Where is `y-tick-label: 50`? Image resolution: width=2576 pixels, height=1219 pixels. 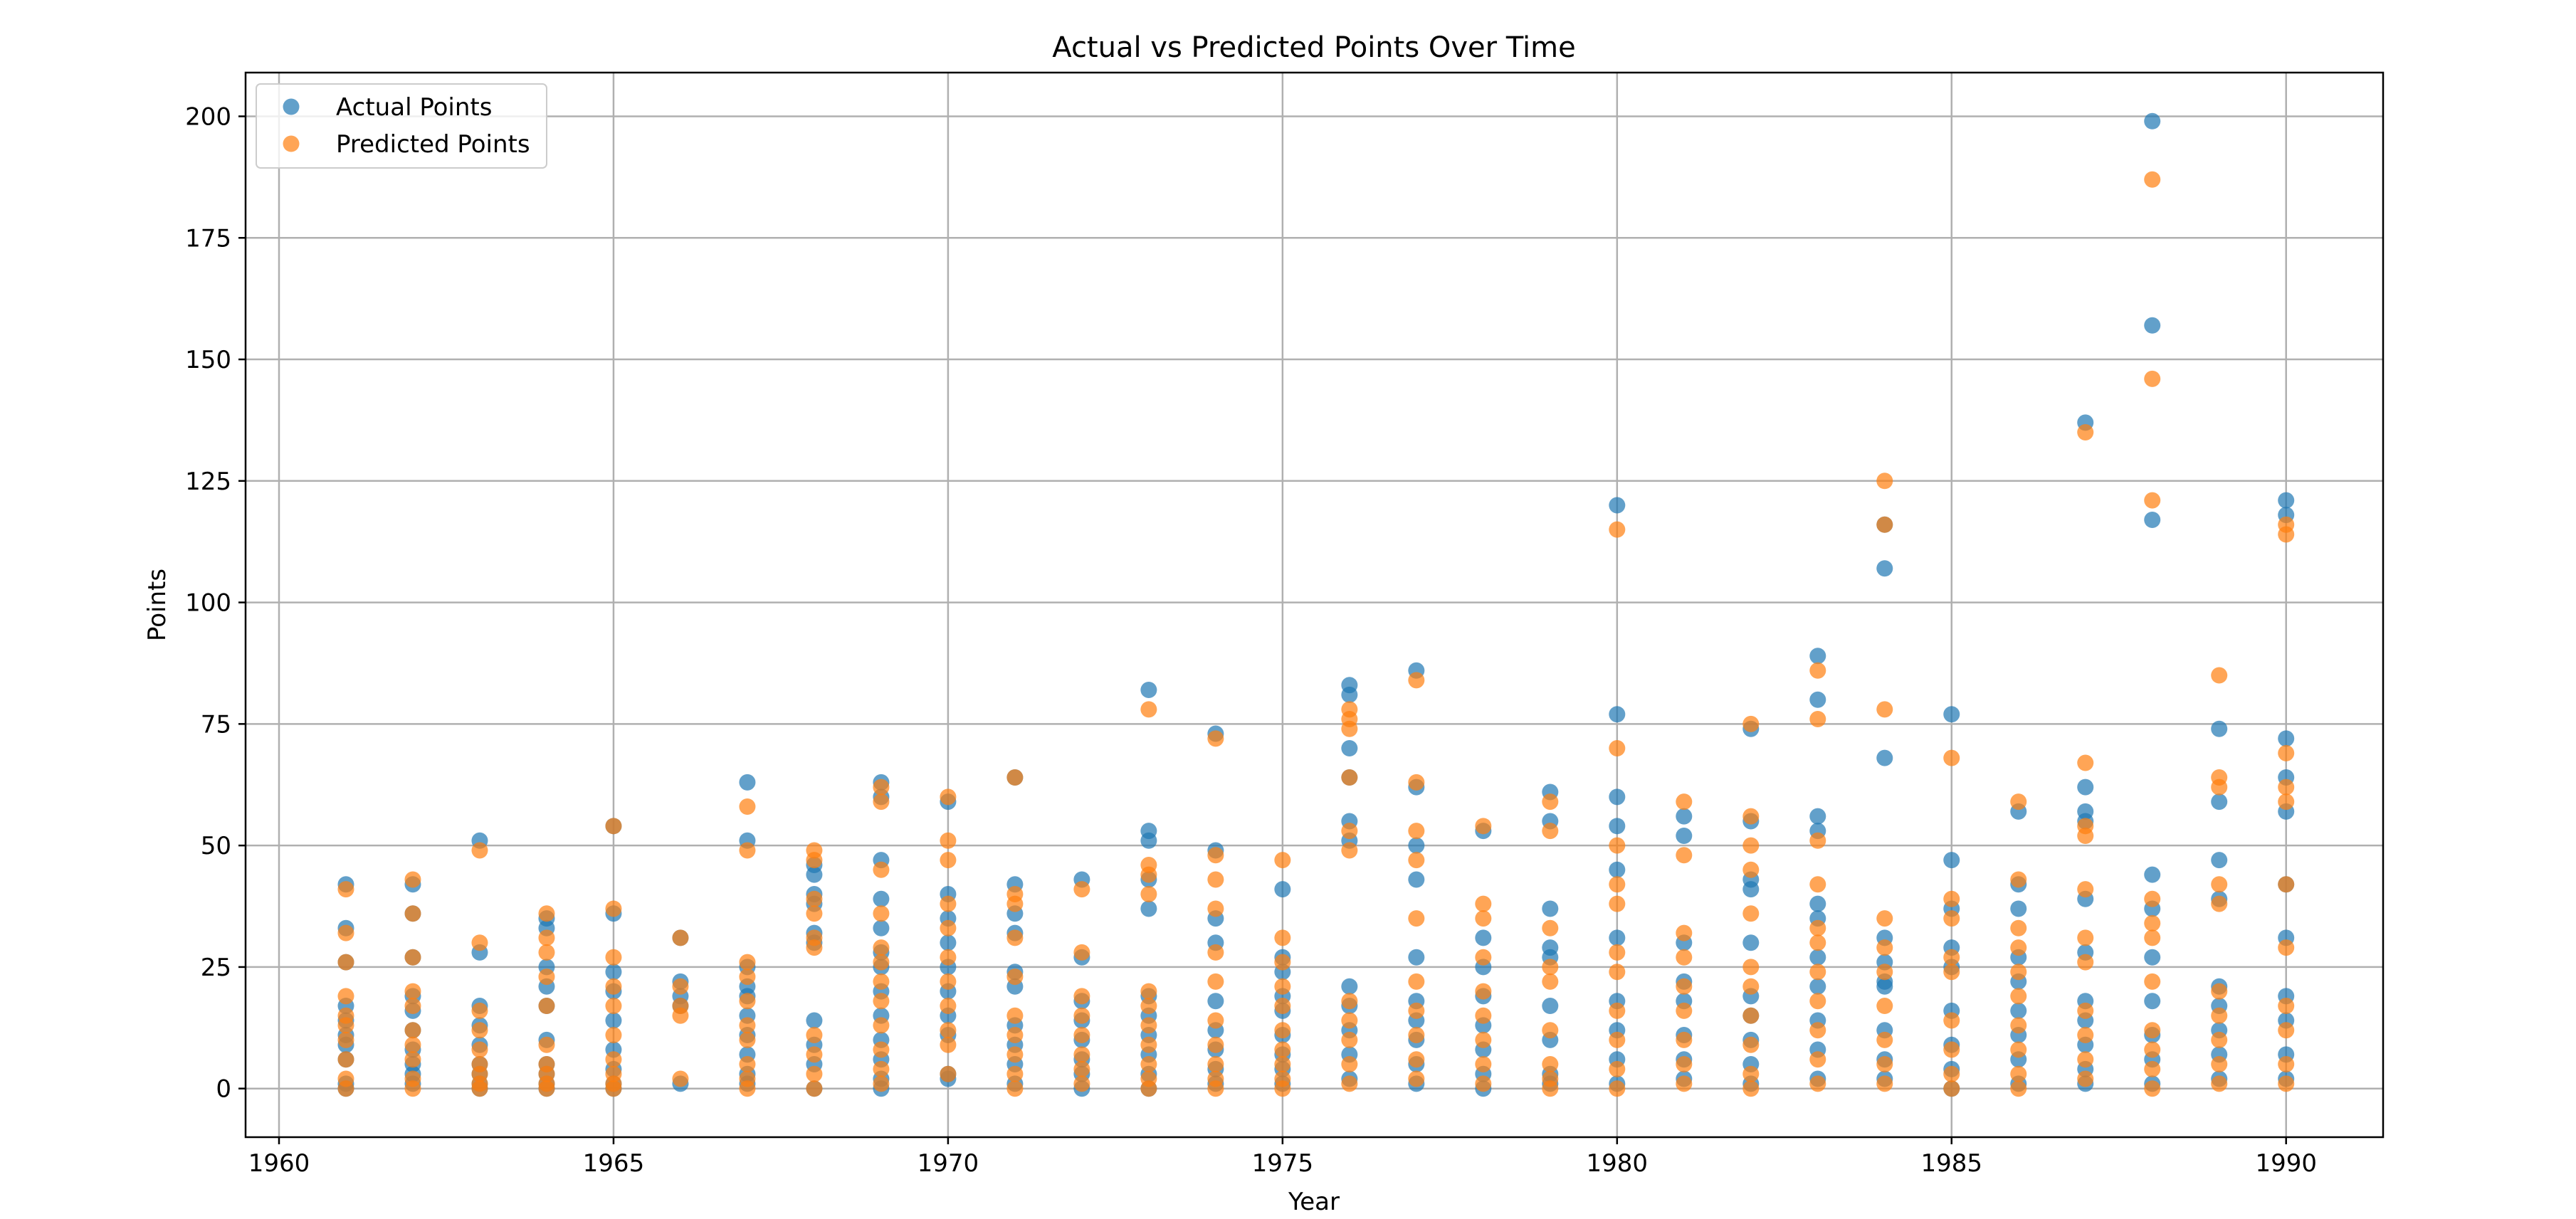
y-tick-label: 50 is located at coordinates (216, 846).